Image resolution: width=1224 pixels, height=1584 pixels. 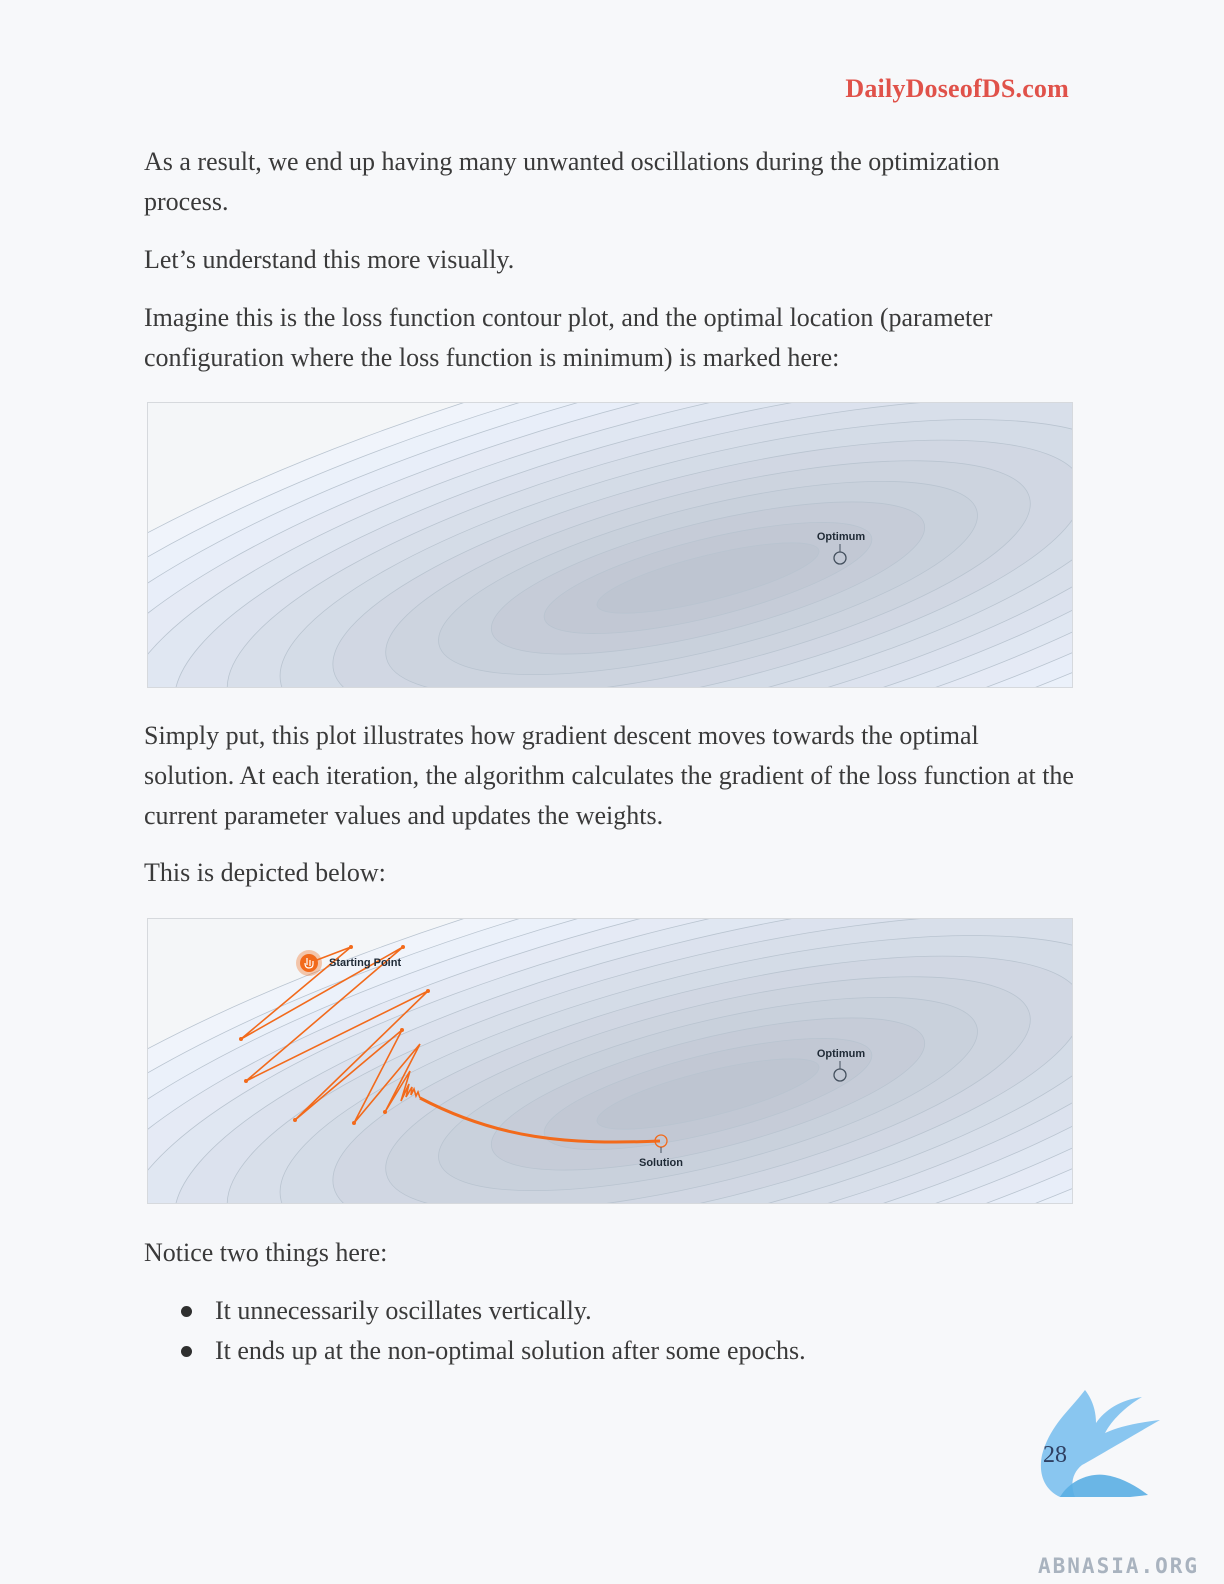 What do you see at coordinates (365, 963) in the screenshot?
I see `starting-point-label: Starting Point` at bounding box center [365, 963].